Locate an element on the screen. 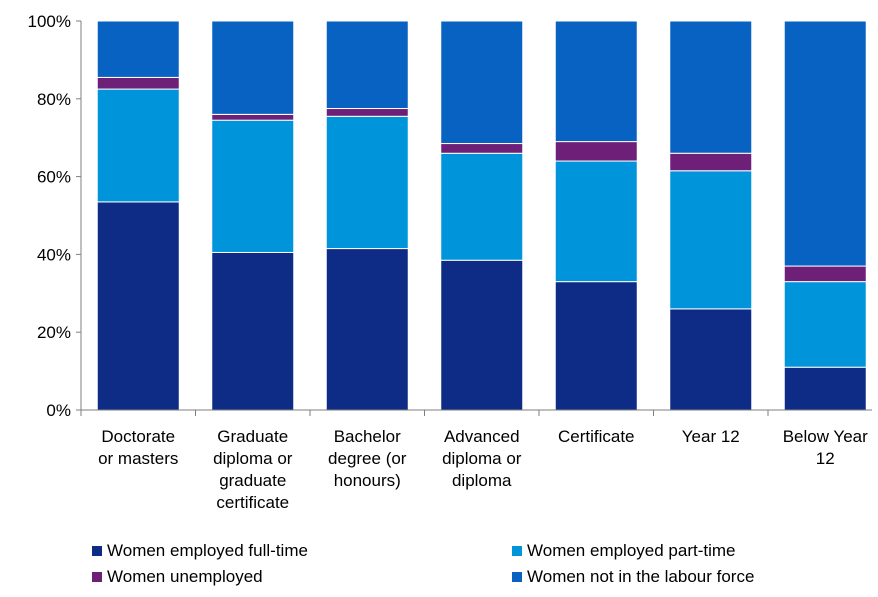  y-axis: 0% 20% 40% 60% 80% 100% is located at coordinates (55, 216).